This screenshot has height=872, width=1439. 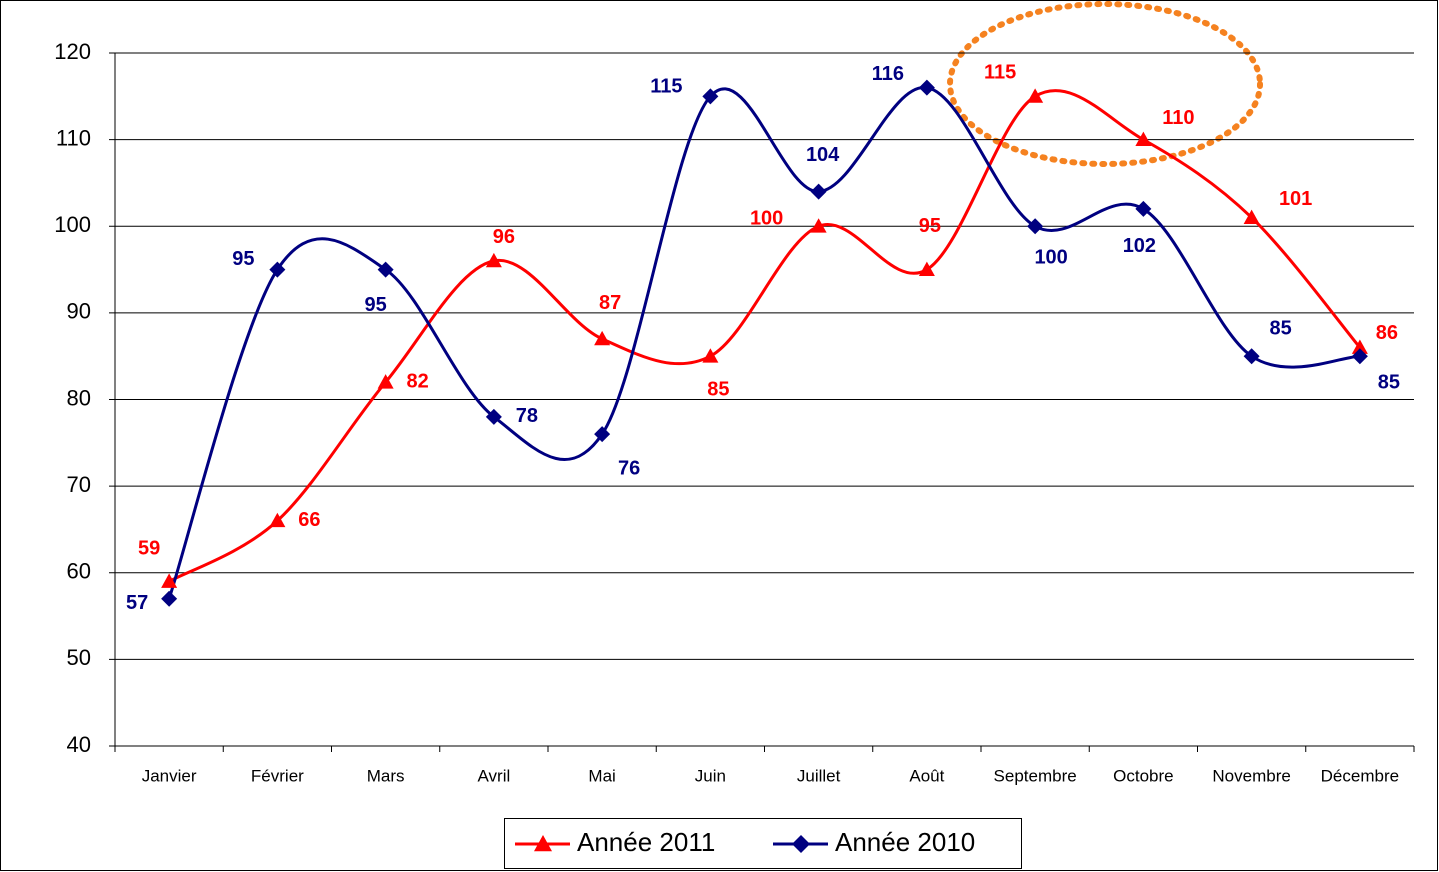 What do you see at coordinates (504, 237) in the screenshot?
I see `data-label: 96` at bounding box center [504, 237].